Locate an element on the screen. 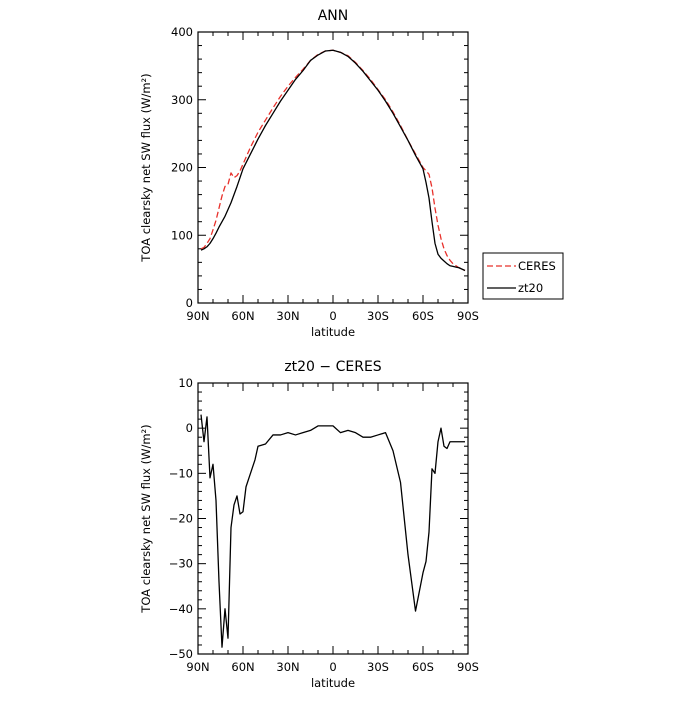 This screenshot has width=700, height=705. series-line-ceres is located at coordinates (333, 160).